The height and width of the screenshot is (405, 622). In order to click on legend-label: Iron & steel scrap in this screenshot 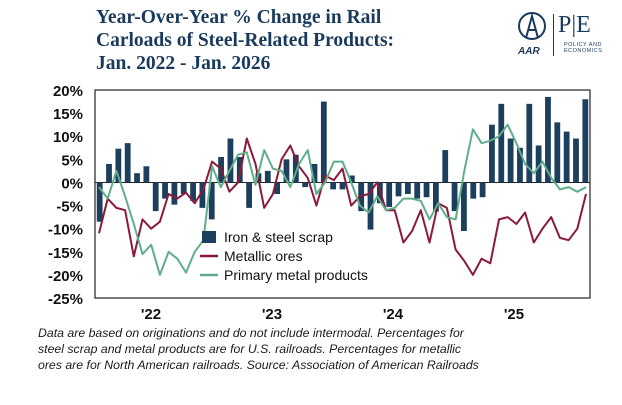, I will do `click(278, 237)`.